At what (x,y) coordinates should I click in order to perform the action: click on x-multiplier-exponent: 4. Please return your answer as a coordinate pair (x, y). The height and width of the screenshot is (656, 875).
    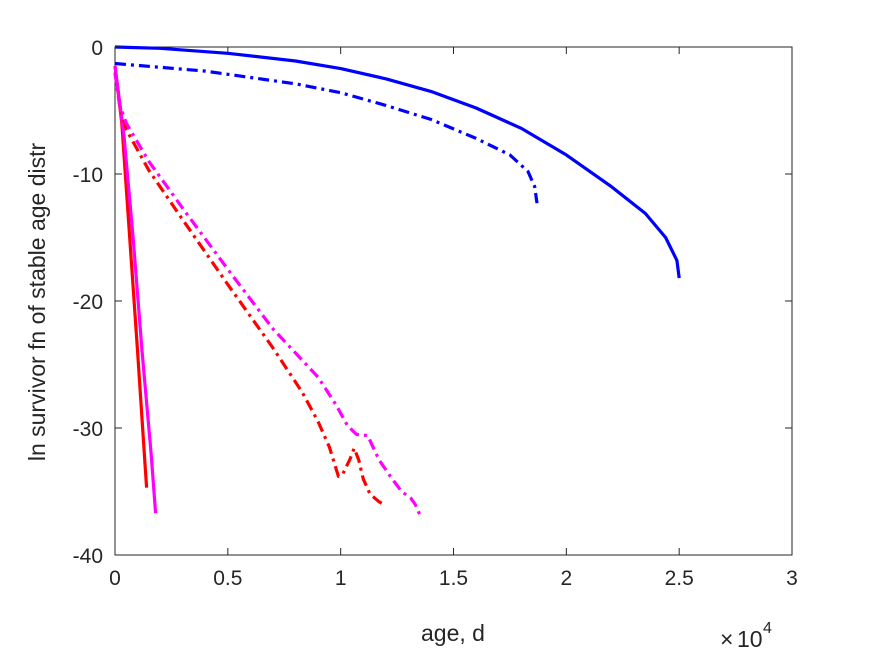
    Looking at the image, I should click on (767, 628).